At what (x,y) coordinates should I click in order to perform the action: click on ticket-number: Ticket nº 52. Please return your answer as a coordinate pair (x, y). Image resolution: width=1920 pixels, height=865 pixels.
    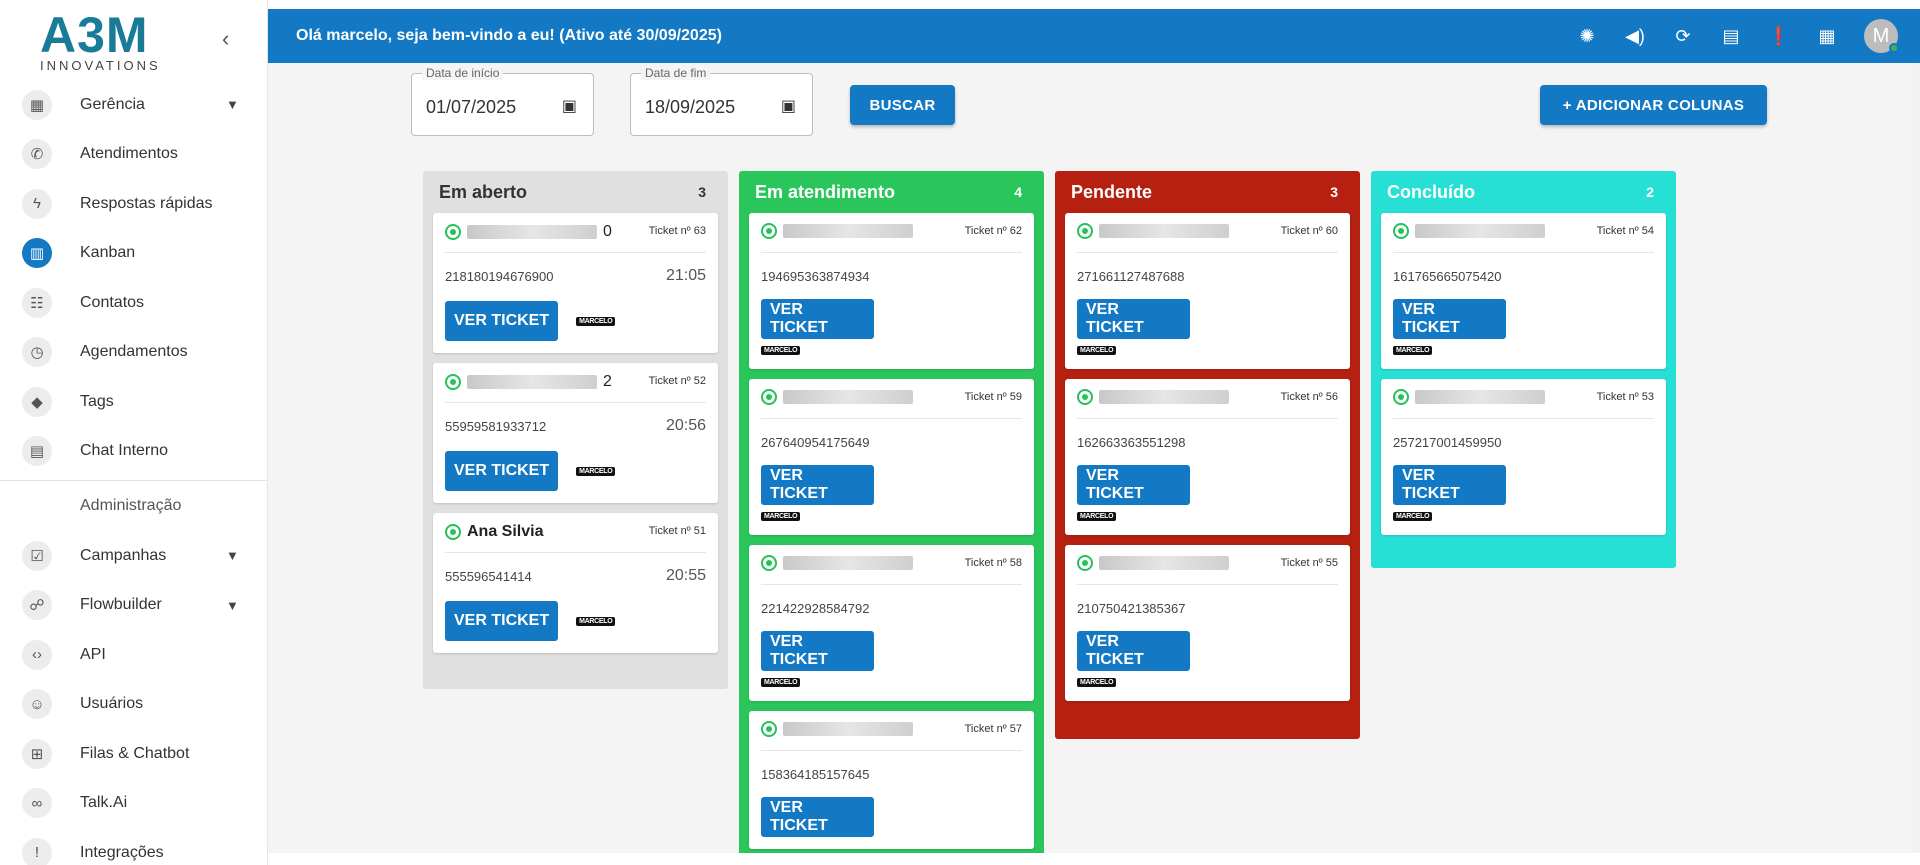
    Looking at the image, I should click on (677, 381).